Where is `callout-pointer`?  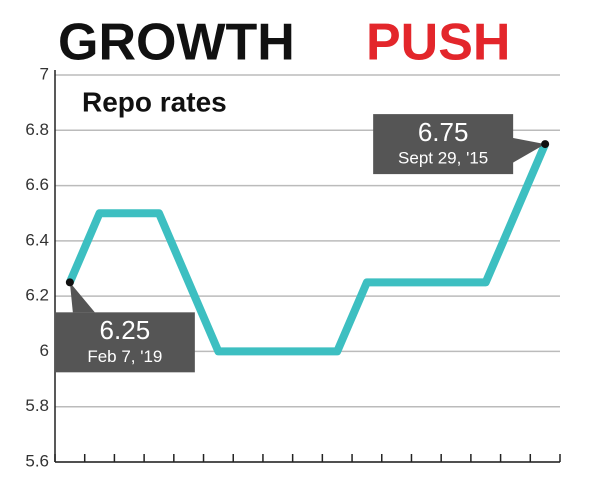 callout-pointer is located at coordinates (82, 297).